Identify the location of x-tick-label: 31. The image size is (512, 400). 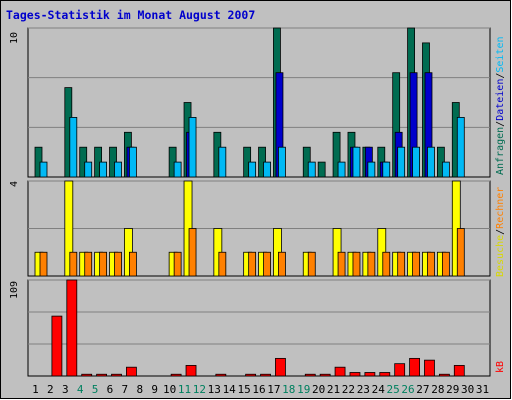
(482, 389).